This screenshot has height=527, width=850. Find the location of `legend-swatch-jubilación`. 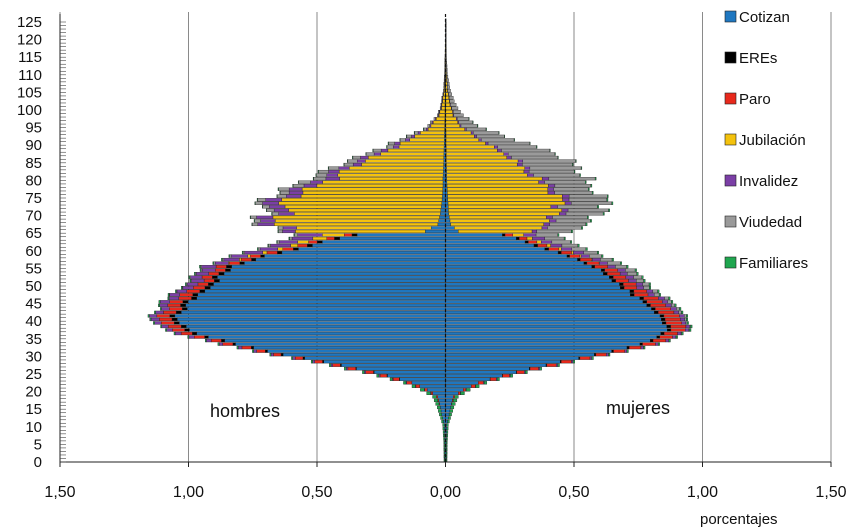

legend-swatch-jubilación is located at coordinates (730, 139).